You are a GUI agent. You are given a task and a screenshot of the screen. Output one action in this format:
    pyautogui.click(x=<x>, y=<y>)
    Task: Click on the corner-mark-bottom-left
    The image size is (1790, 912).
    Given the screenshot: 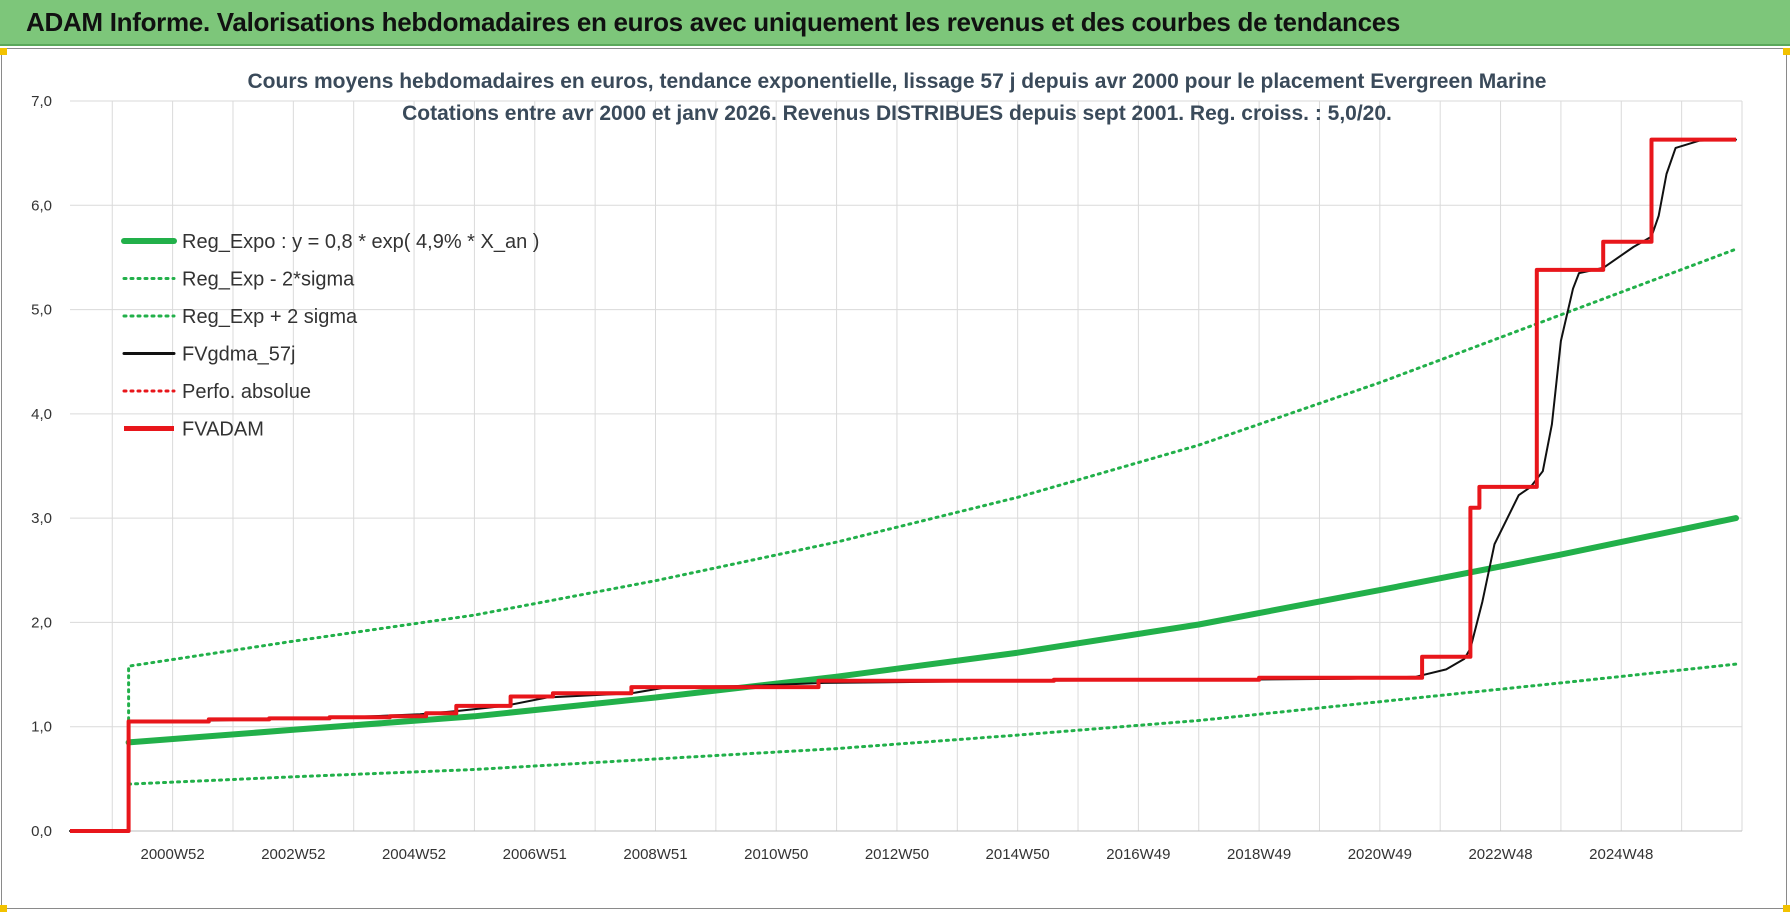 What is the action you would take?
    pyautogui.click(x=3, y=908)
    